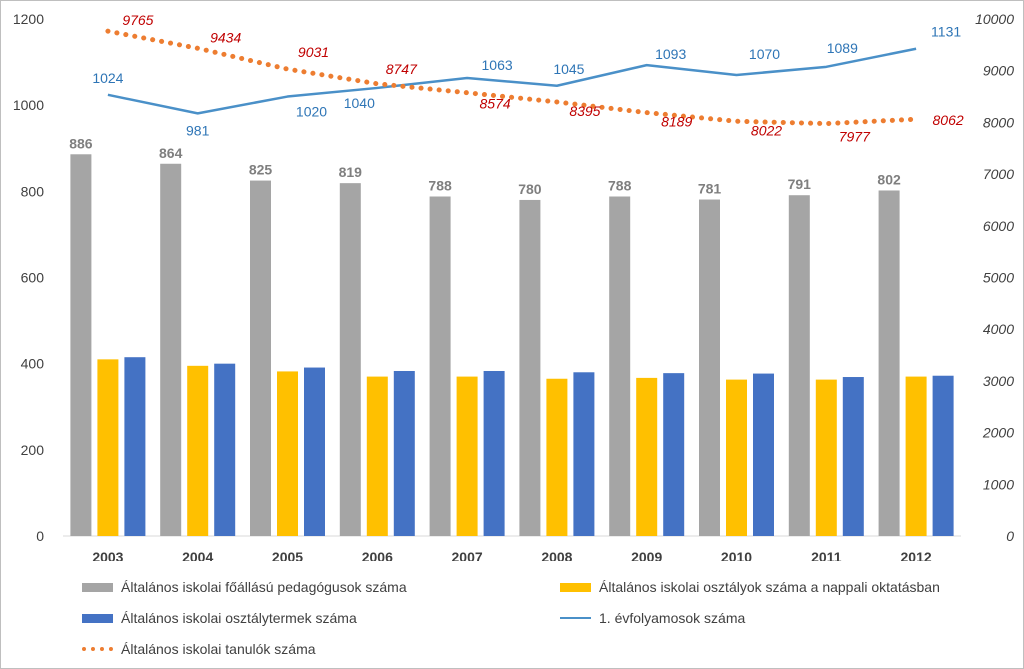 This screenshot has height=669, width=1024. What do you see at coordinates (402, 69) in the screenshot?
I see `dotted-line-value-label: 8747` at bounding box center [402, 69].